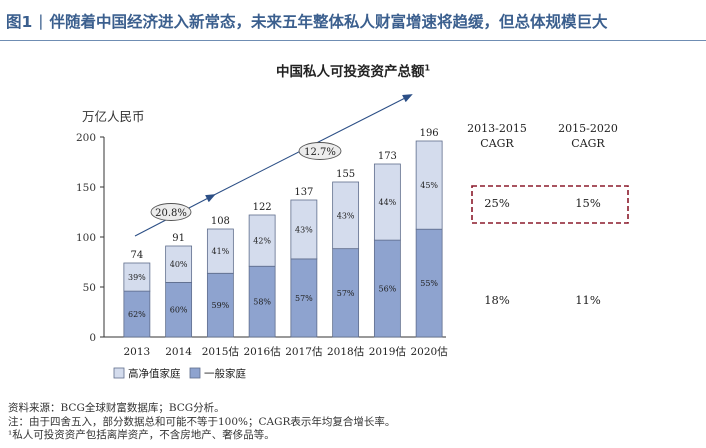  What do you see at coordinates (263, 351) in the screenshot?
I see `x-tick-label: 2016估` at bounding box center [263, 351].